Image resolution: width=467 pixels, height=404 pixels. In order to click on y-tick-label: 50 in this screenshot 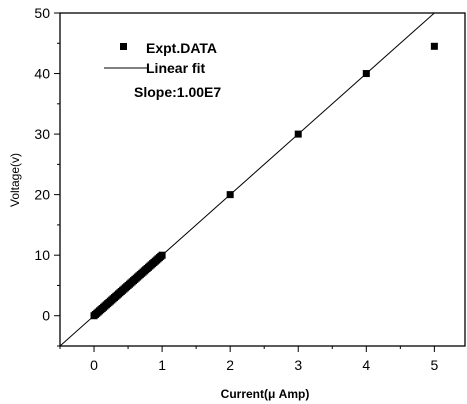, I will do `click(42, 13)`.